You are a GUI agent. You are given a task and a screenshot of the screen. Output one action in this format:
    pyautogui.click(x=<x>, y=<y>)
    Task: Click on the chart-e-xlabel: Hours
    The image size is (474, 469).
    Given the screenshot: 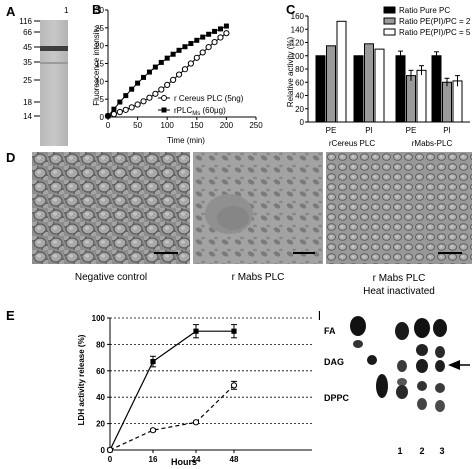 What is the action you would take?
    pyautogui.click(x=184, y=462)
    